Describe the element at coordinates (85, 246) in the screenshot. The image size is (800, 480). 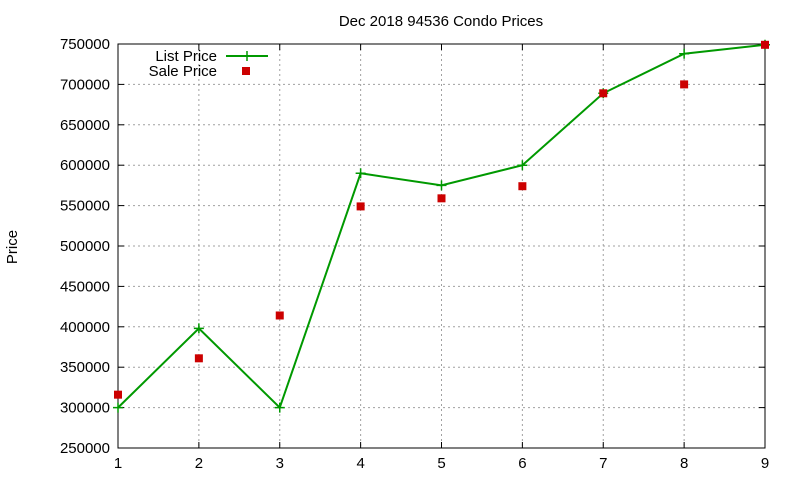
I see `y-tick-label: 500000` at that location.